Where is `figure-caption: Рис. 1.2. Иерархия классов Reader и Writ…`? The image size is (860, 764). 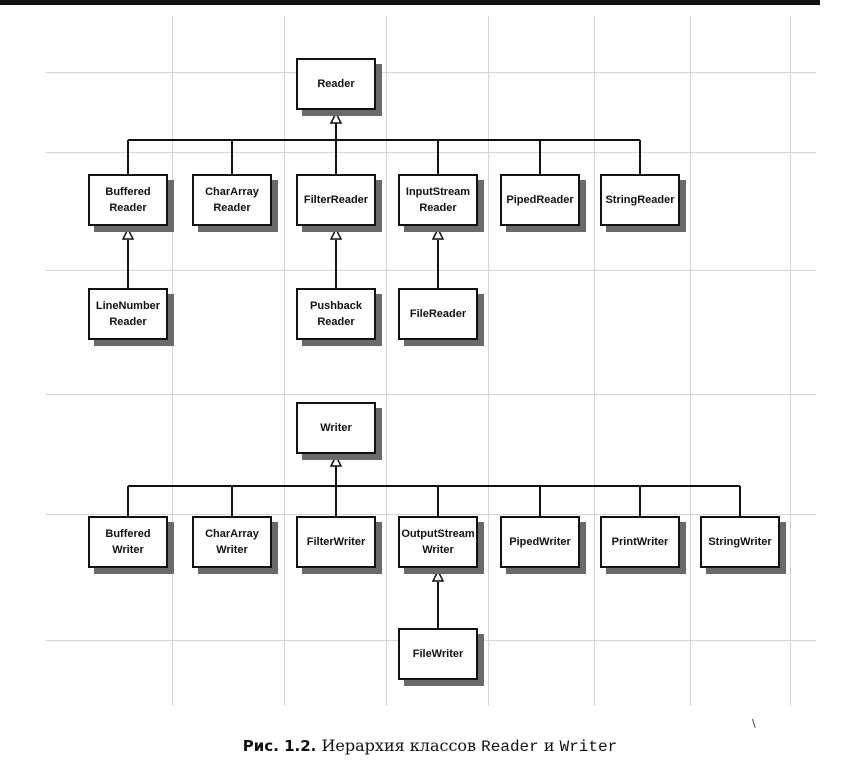
figure-caption: Рис. 1.2. Иерархия классов Reader и Writ… is located at coordinates (430, 746).